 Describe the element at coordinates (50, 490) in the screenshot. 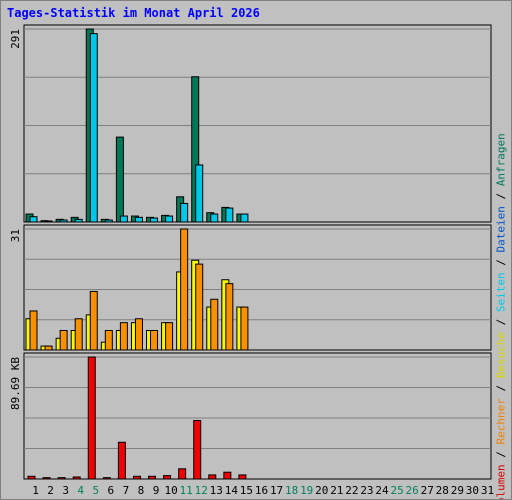

I see `x-tick-label: 2` at that location.